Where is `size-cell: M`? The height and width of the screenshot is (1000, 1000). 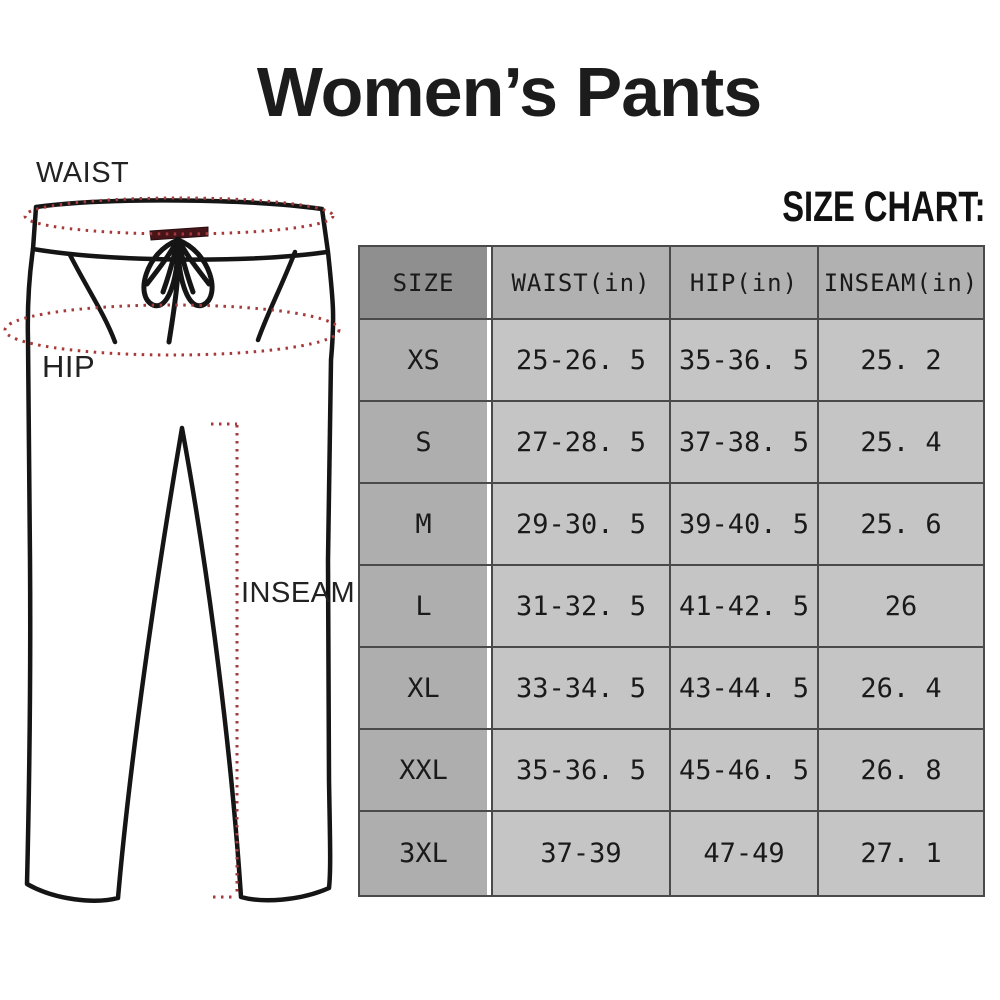 size-cell: M is located at coordinates (422, 525).